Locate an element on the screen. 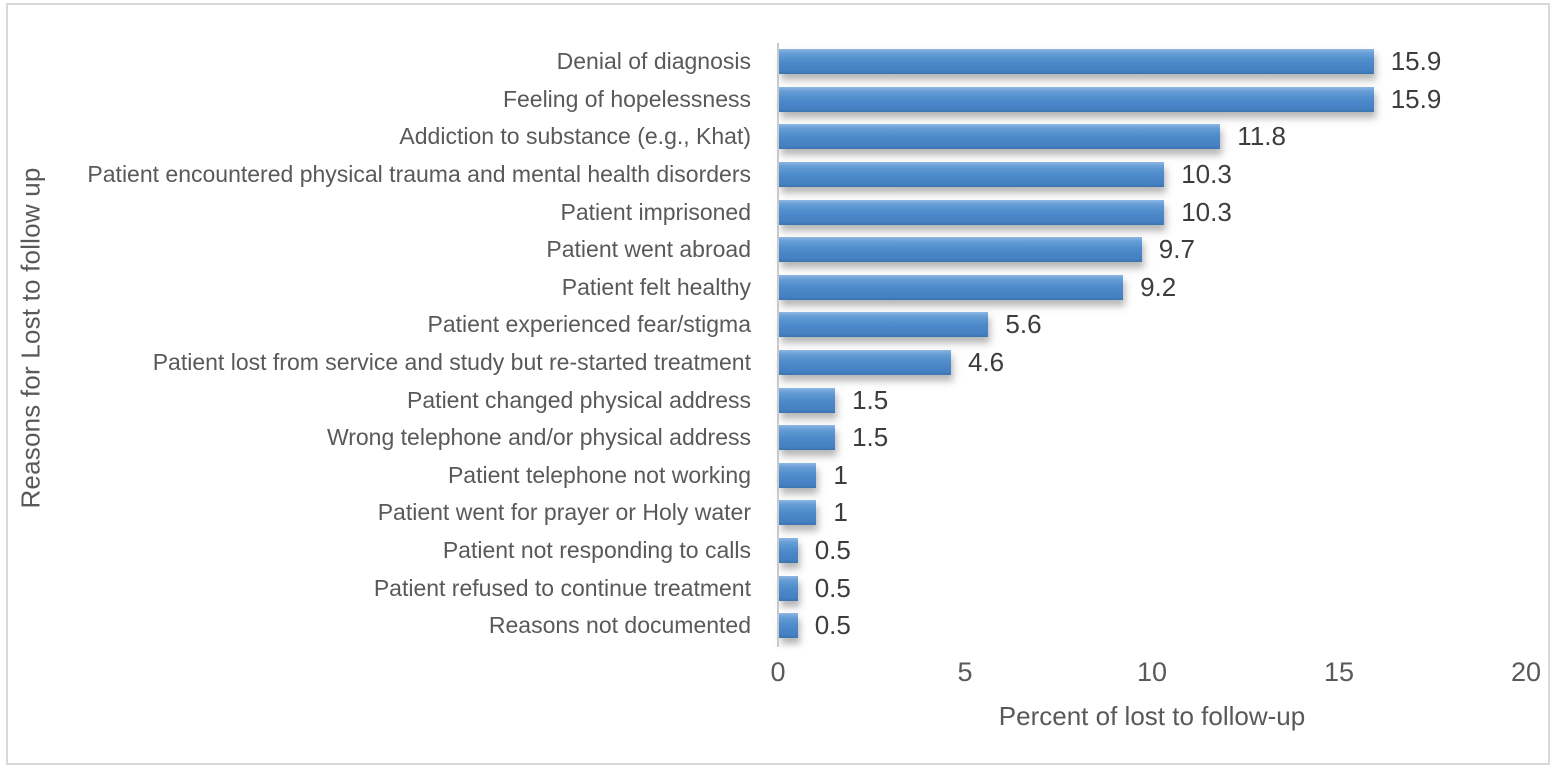 This screenshot has width=1566, height=776. category-label: Denial of diagnosis is located at coordinates (653, 61).